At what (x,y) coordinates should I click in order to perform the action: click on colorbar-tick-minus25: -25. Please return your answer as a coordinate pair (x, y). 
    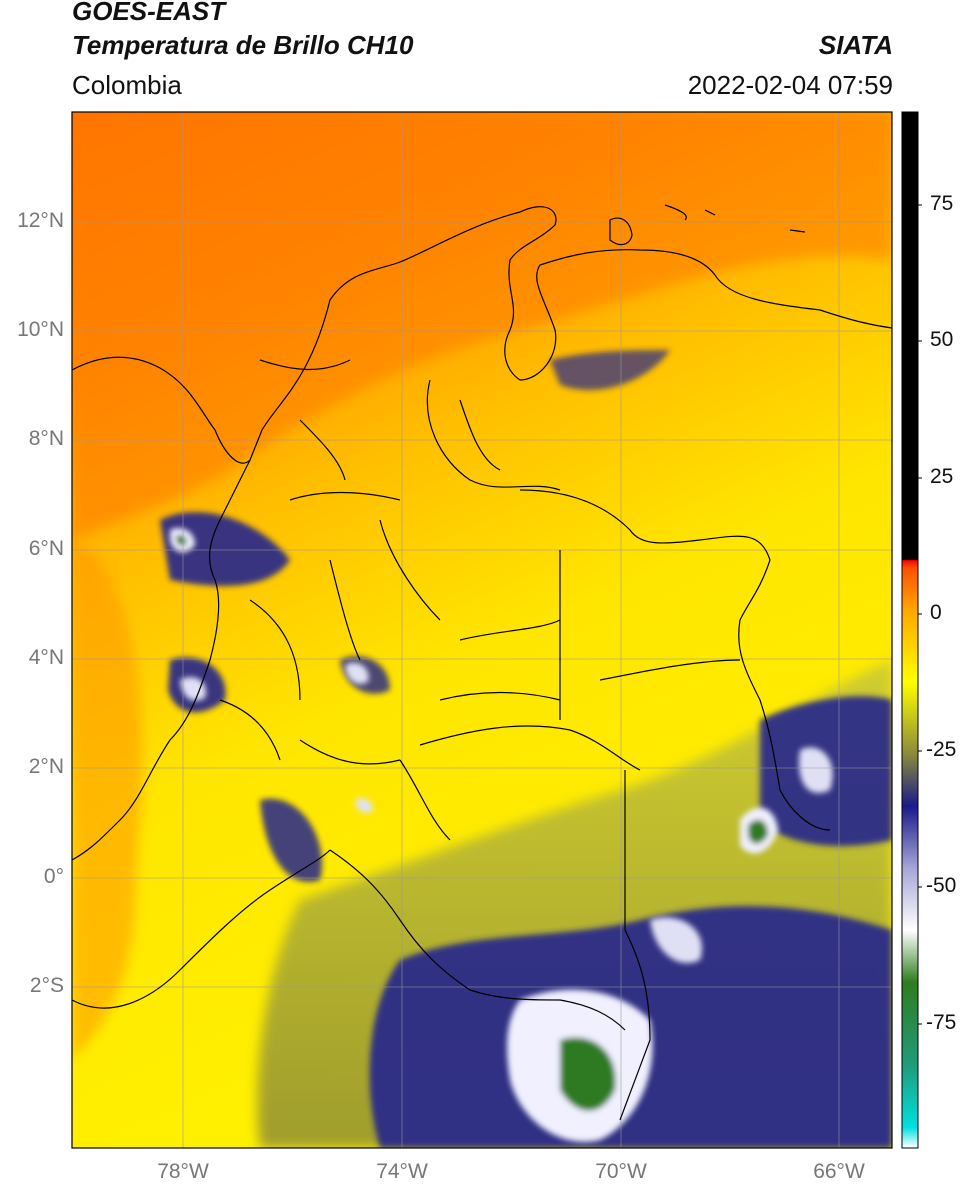
    Looking at the image, I should click on (941, 749).